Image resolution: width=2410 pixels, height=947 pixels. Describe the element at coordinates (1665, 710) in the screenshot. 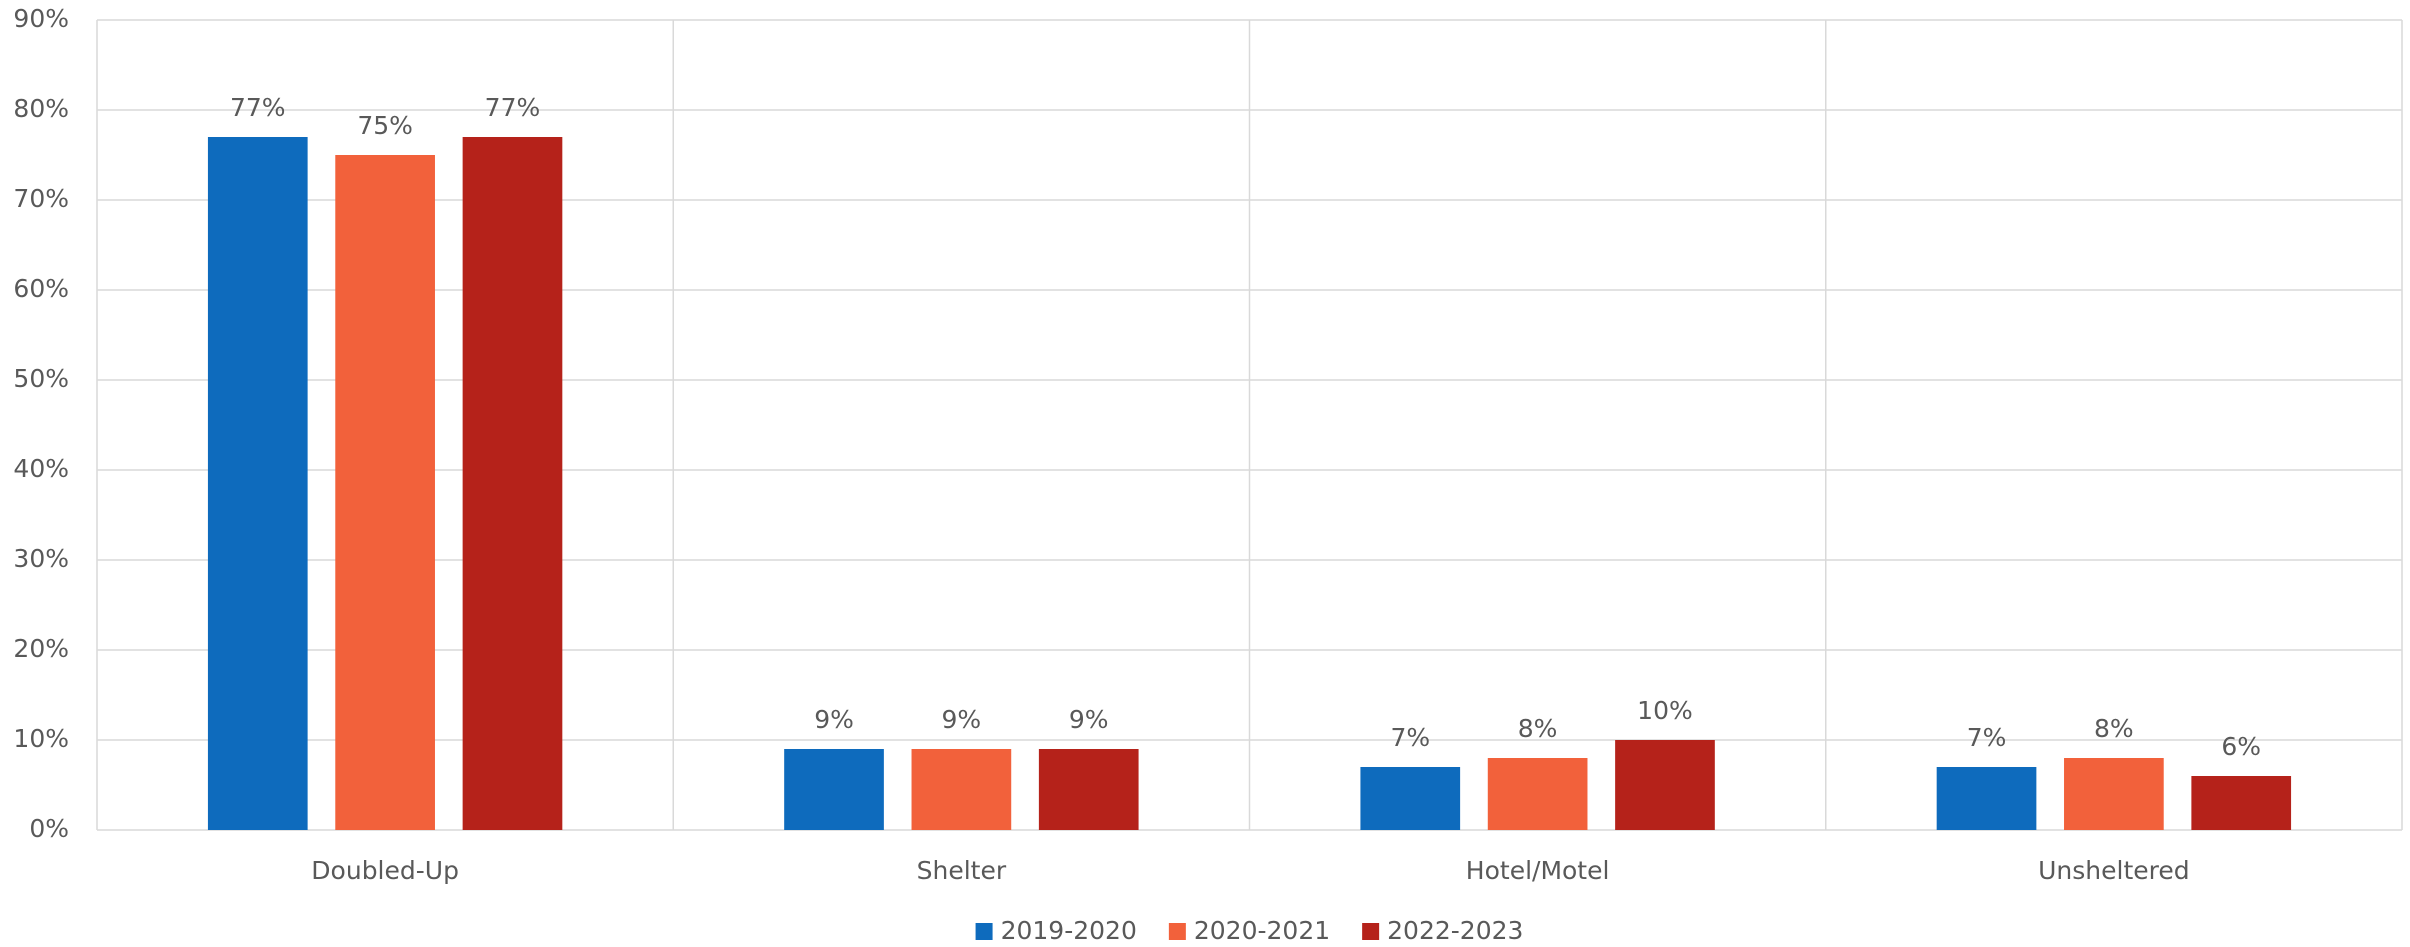

I see `value-label: 10%` at that location.